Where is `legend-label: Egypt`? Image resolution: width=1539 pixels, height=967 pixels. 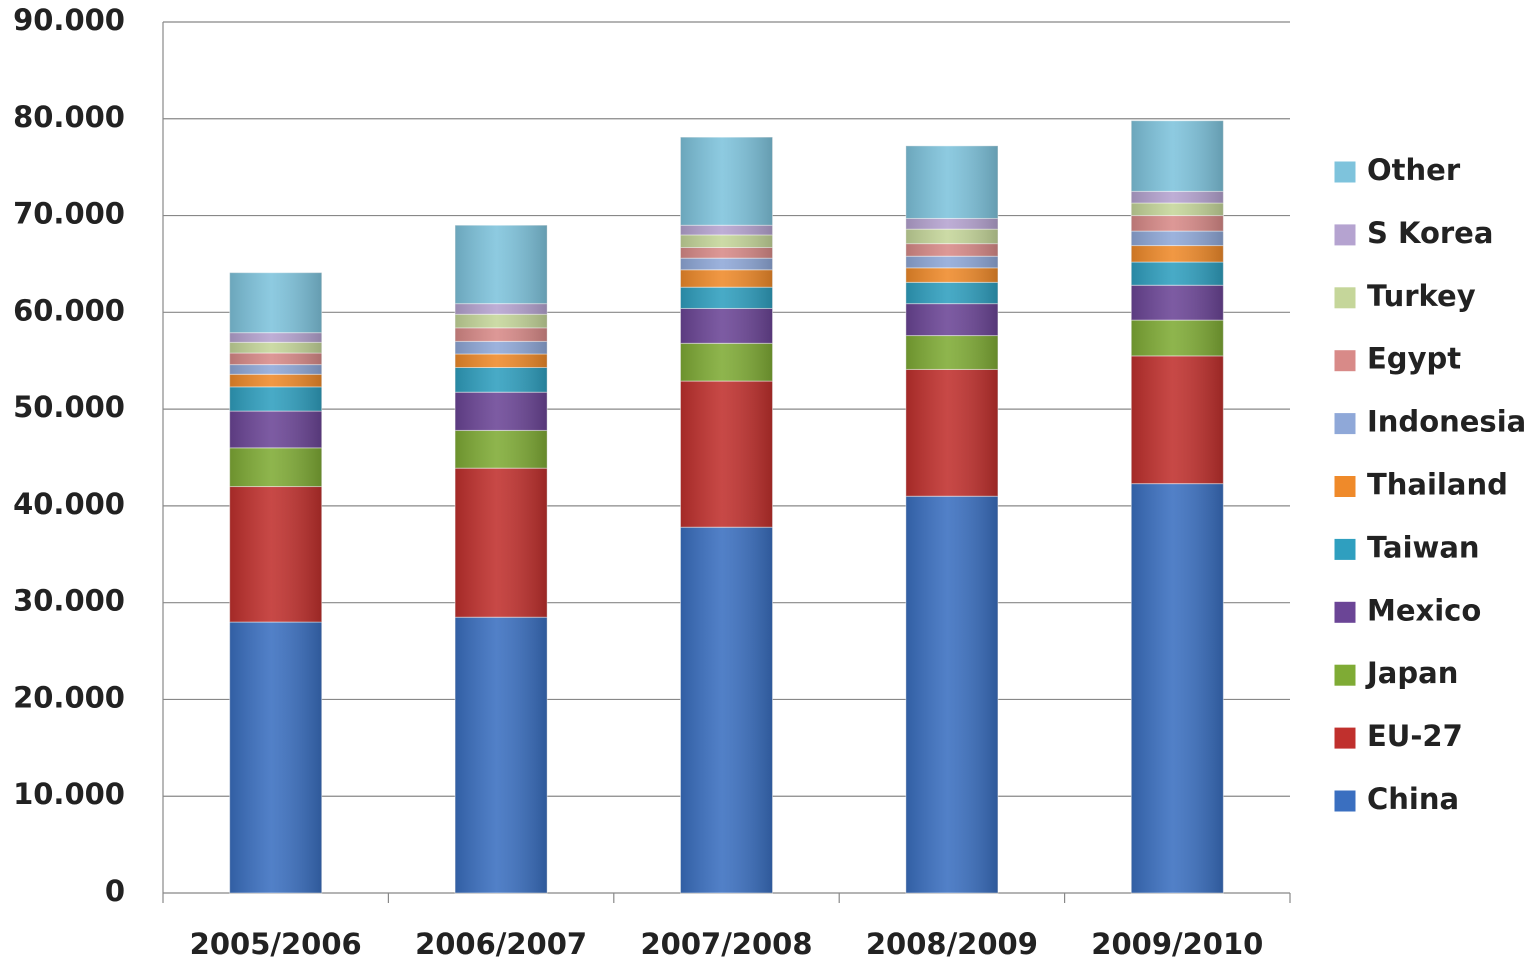 legend-label: Egypt is located at coordinates (1414, 359).